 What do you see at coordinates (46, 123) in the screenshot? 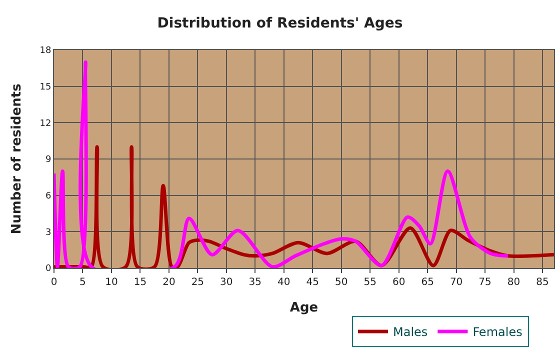
I see `y-tick-label: 12` at bounding box center [46, 123].